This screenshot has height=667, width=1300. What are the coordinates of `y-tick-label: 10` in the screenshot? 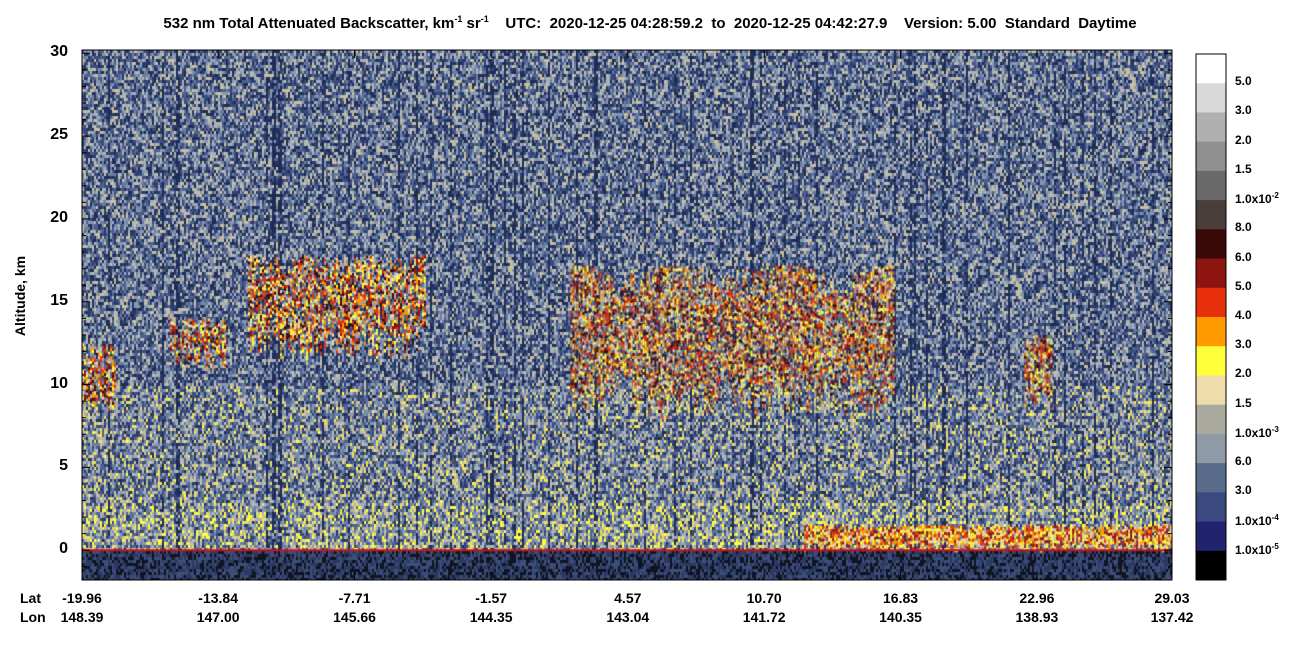 It's located at (59, 383).